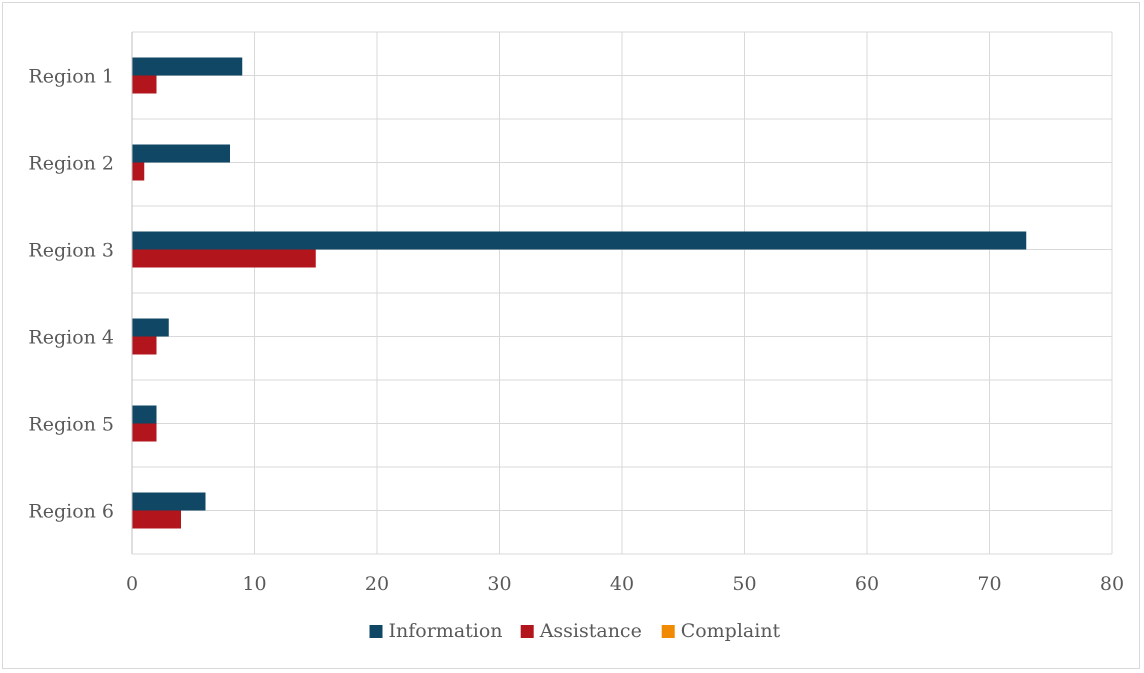  What do you see at coordinates (744, 584) in the screenshot?
I see `x-tick-label: 50` at bounding box center [744, 584].